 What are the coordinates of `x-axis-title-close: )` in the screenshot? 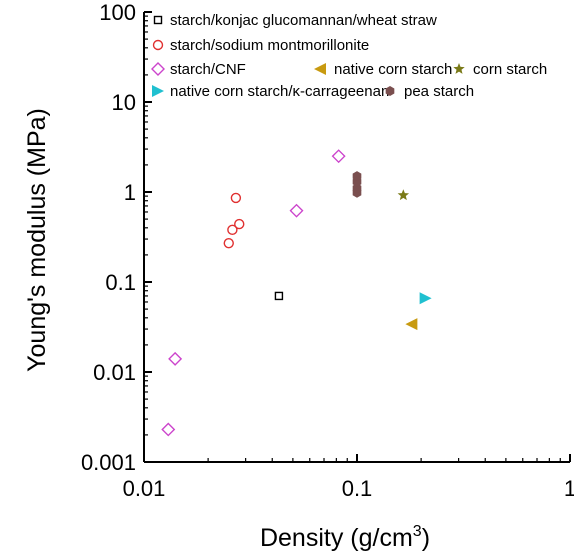 It's located at (426, 538).